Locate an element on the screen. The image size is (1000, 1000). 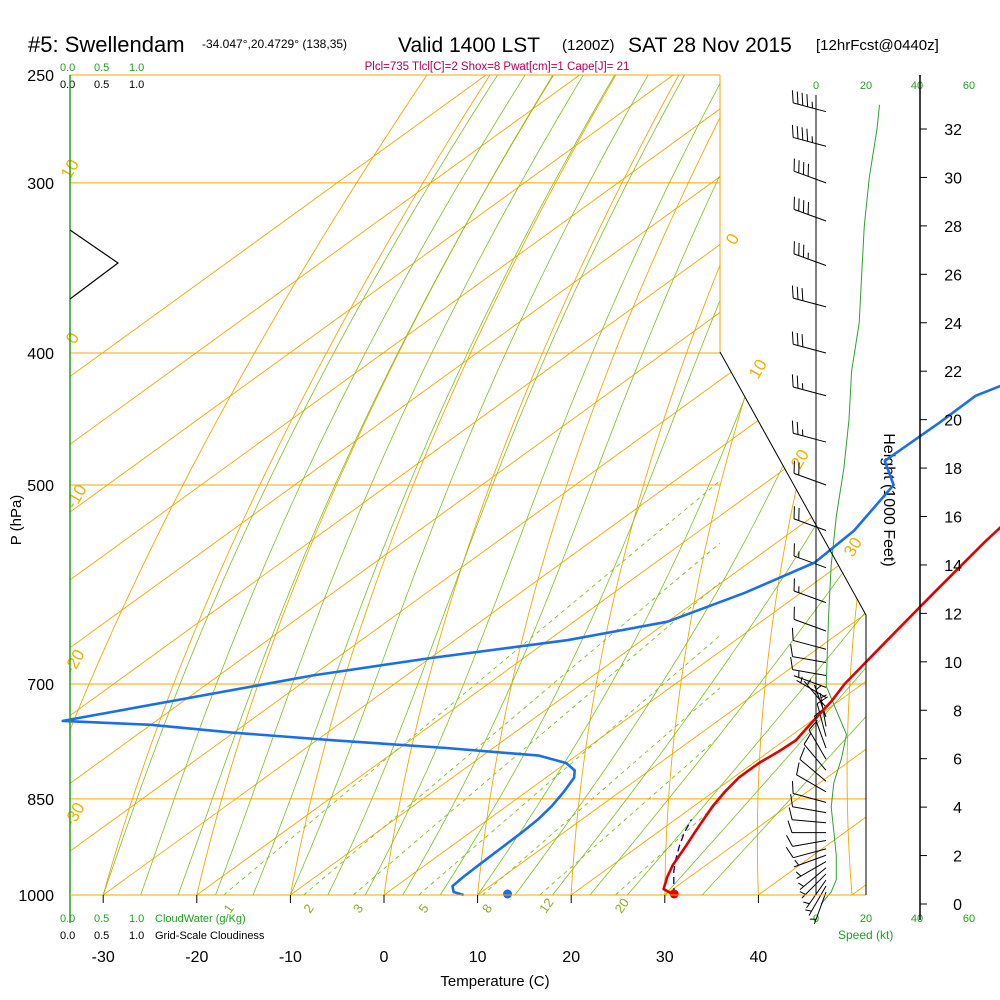
height-tick-label: 4 is located at coordinates (957, 808).